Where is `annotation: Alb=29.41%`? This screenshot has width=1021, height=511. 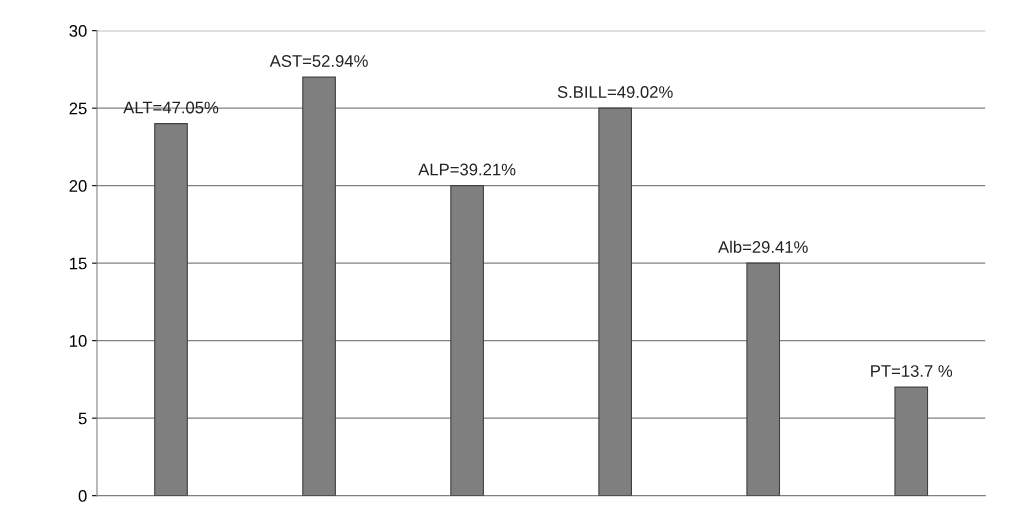
annotation: Alb=29.41% is located at coordinates (763, 246).